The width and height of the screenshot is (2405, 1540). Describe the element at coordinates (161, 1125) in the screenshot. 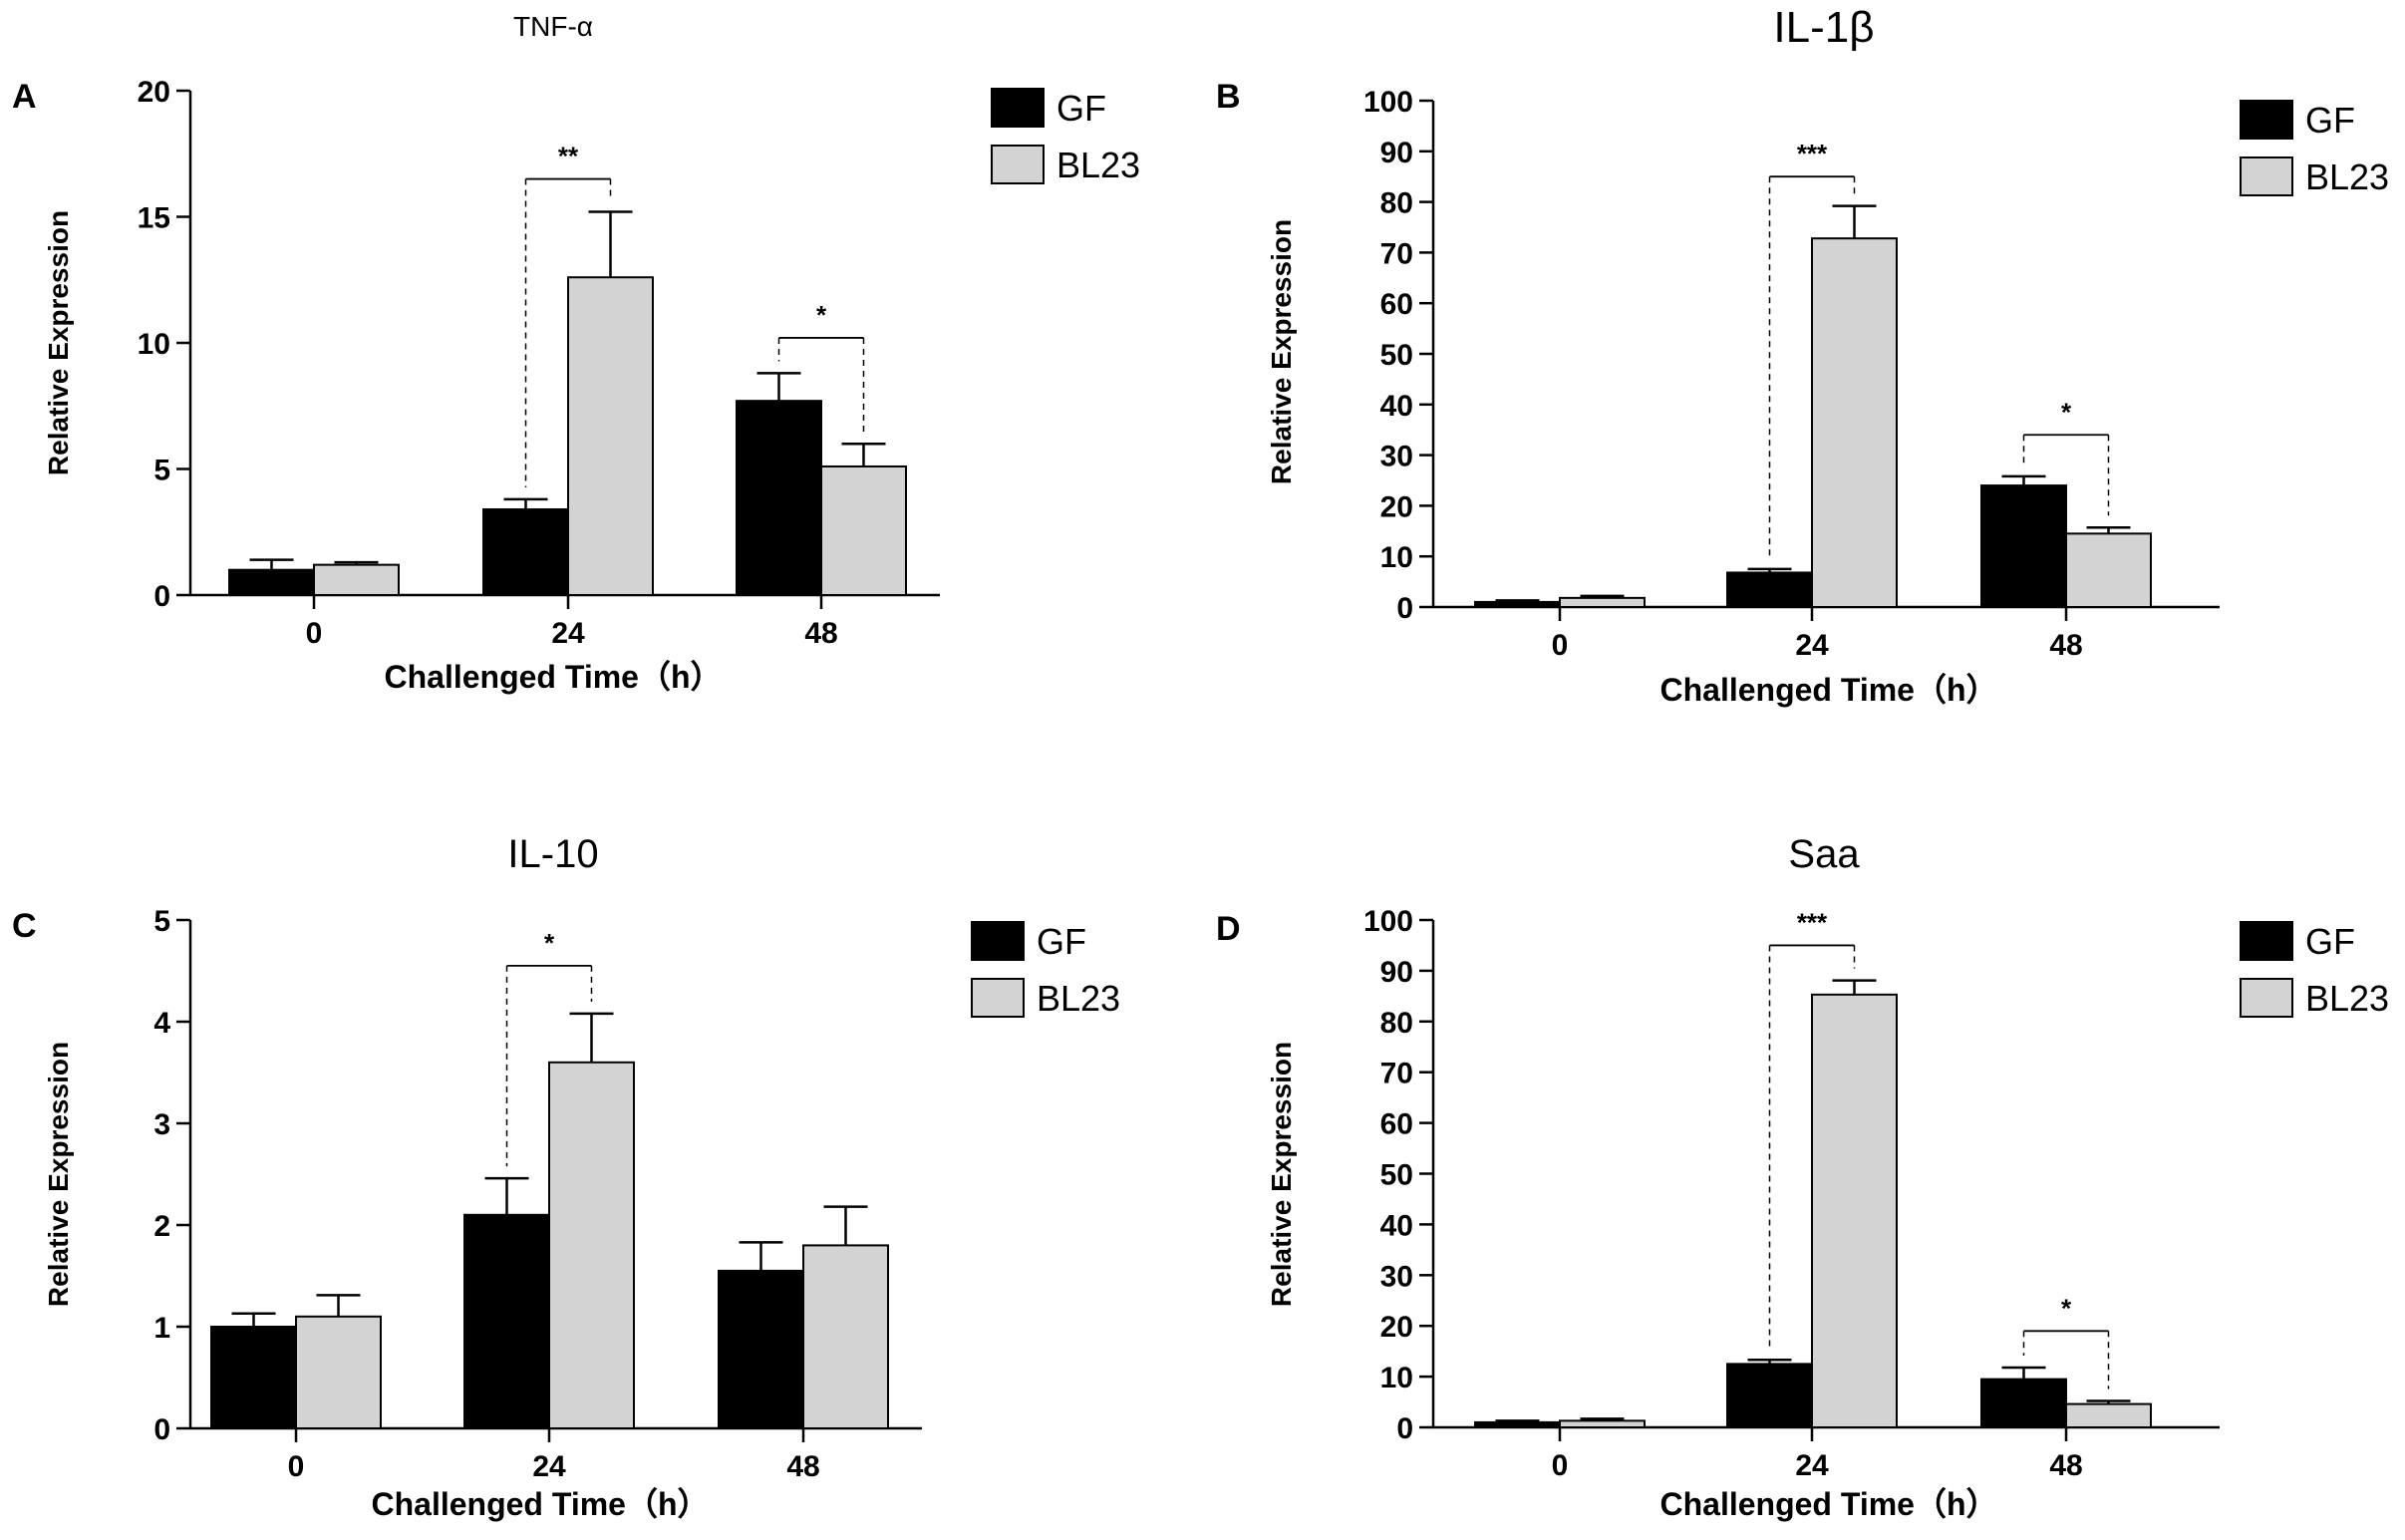

I see `y-tick-label: 3` at that location.